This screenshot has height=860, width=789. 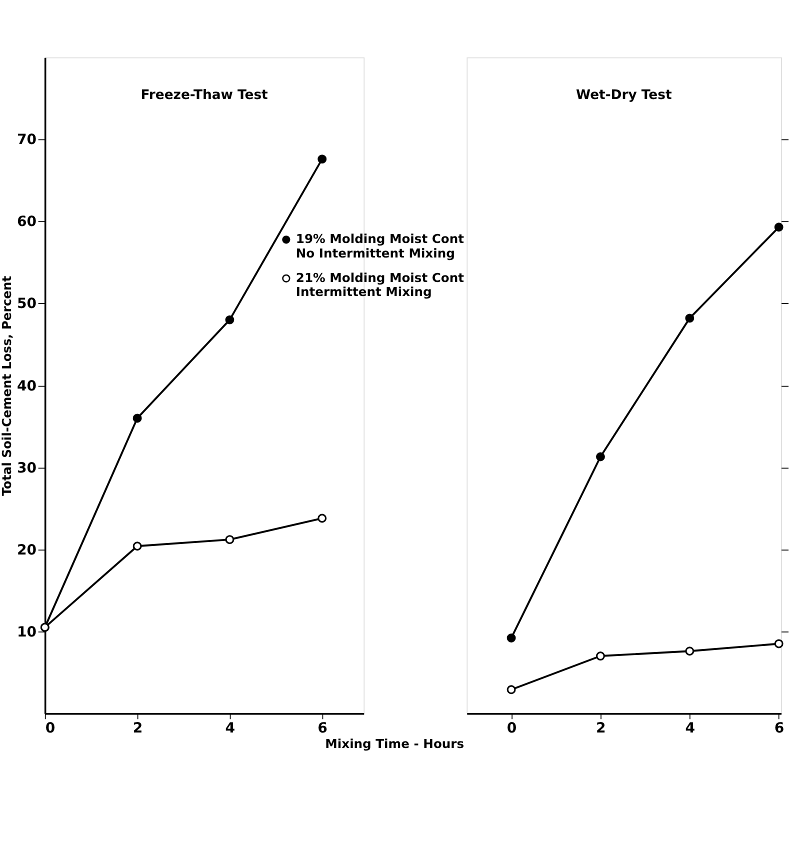 I want to click on y-tick-label: 30, so click(x=26, y=468).